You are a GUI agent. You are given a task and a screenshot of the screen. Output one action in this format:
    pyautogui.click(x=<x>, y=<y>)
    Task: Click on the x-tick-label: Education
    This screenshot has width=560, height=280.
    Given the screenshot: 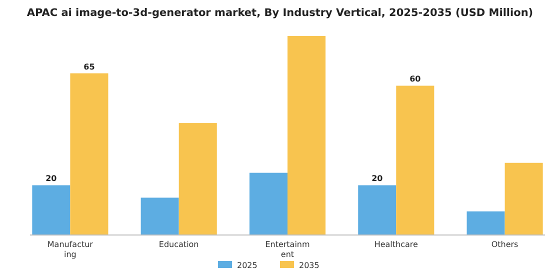 What is the action you would take?
    pyautogui.click(x=178, y=244)
    